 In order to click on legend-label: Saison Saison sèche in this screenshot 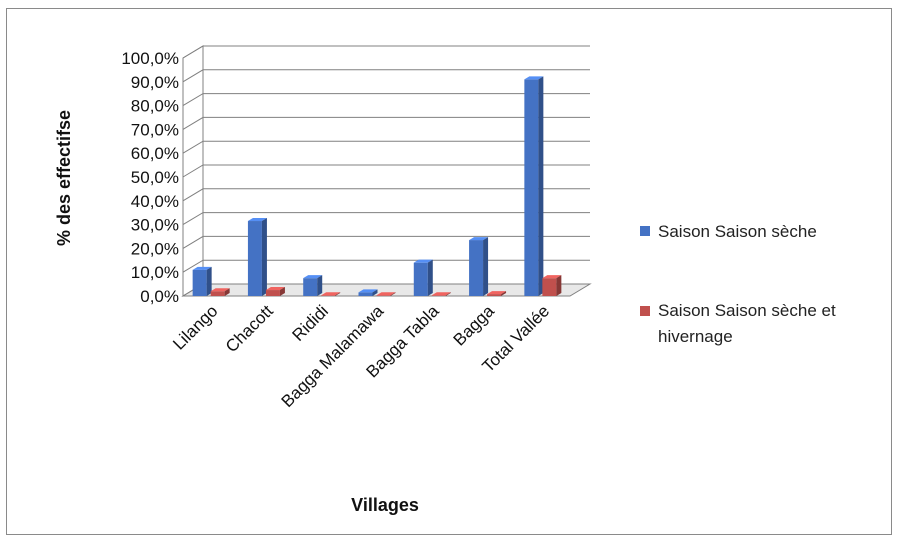, I will do `click(737, 231)`.